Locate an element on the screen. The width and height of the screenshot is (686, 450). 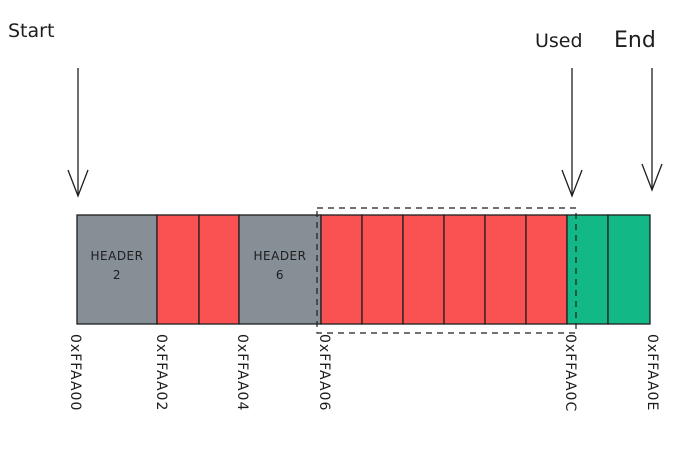
address-label: 0xFFAA06 is located at coordinates (324, 372).